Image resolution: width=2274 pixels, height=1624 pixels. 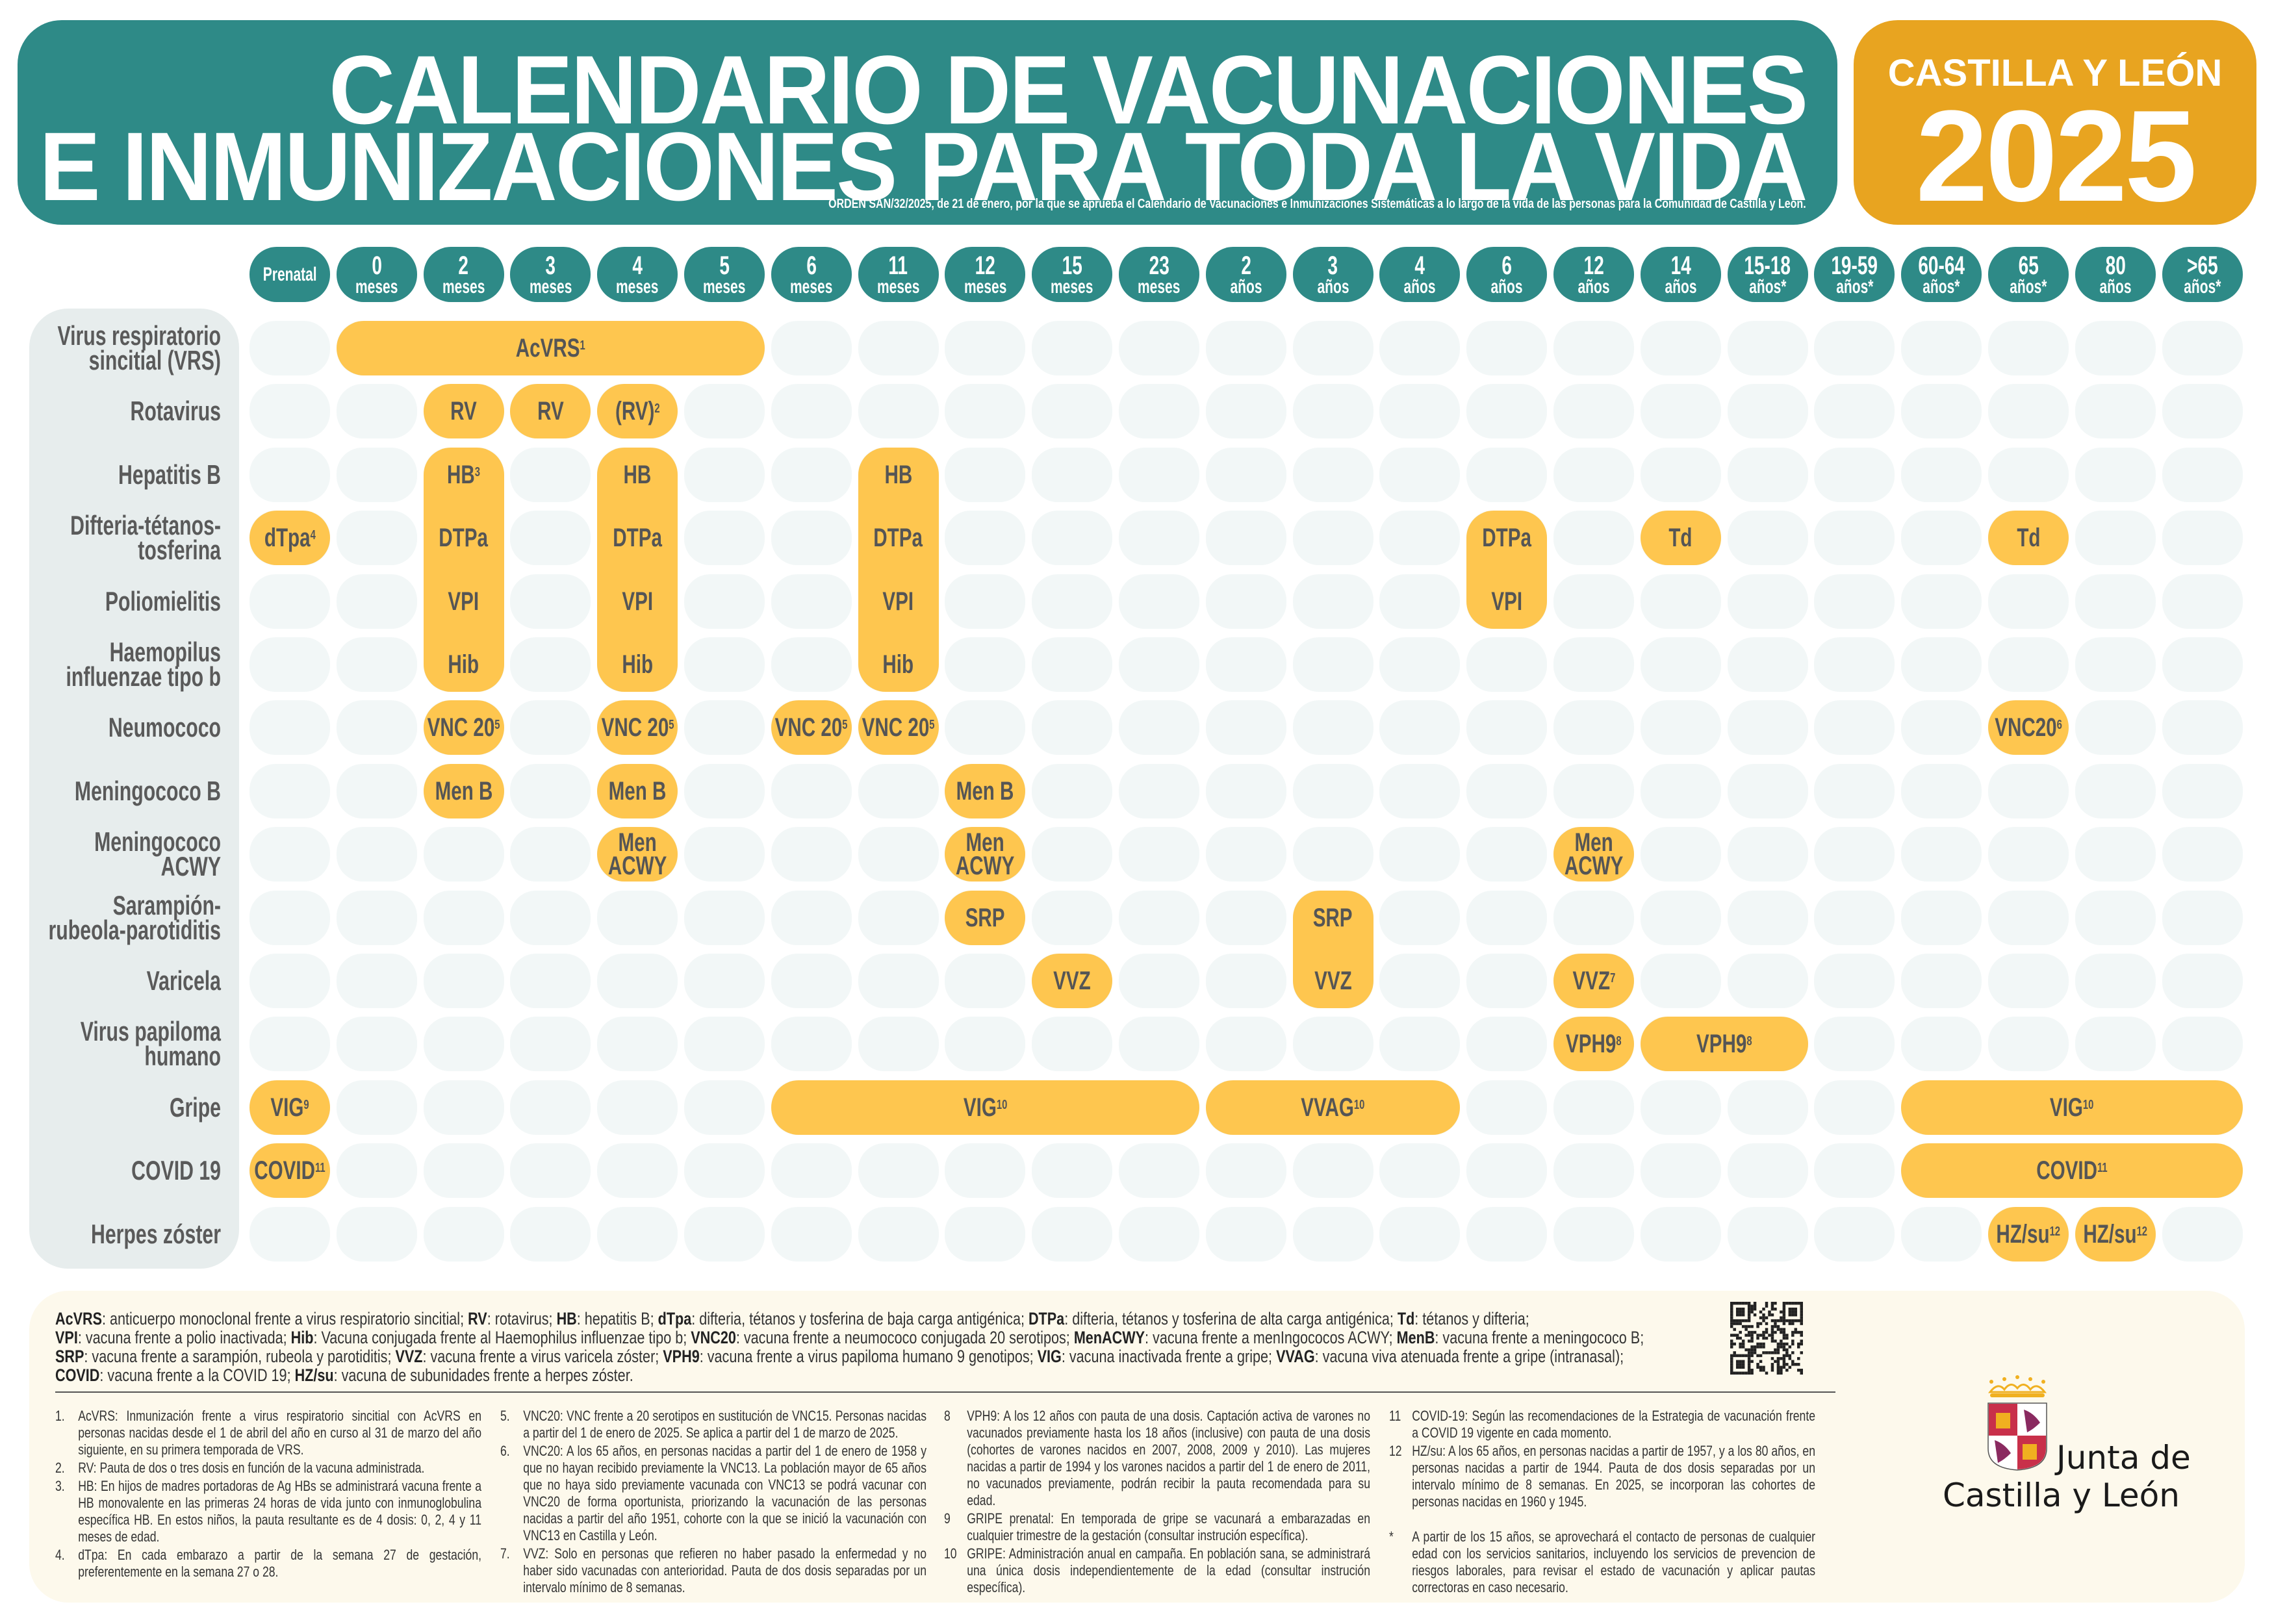 What do you see at coordinates (1749, 1041) in the screenshot?
I see `footnote-ref: 8` at bounding box center [1749, 1041].